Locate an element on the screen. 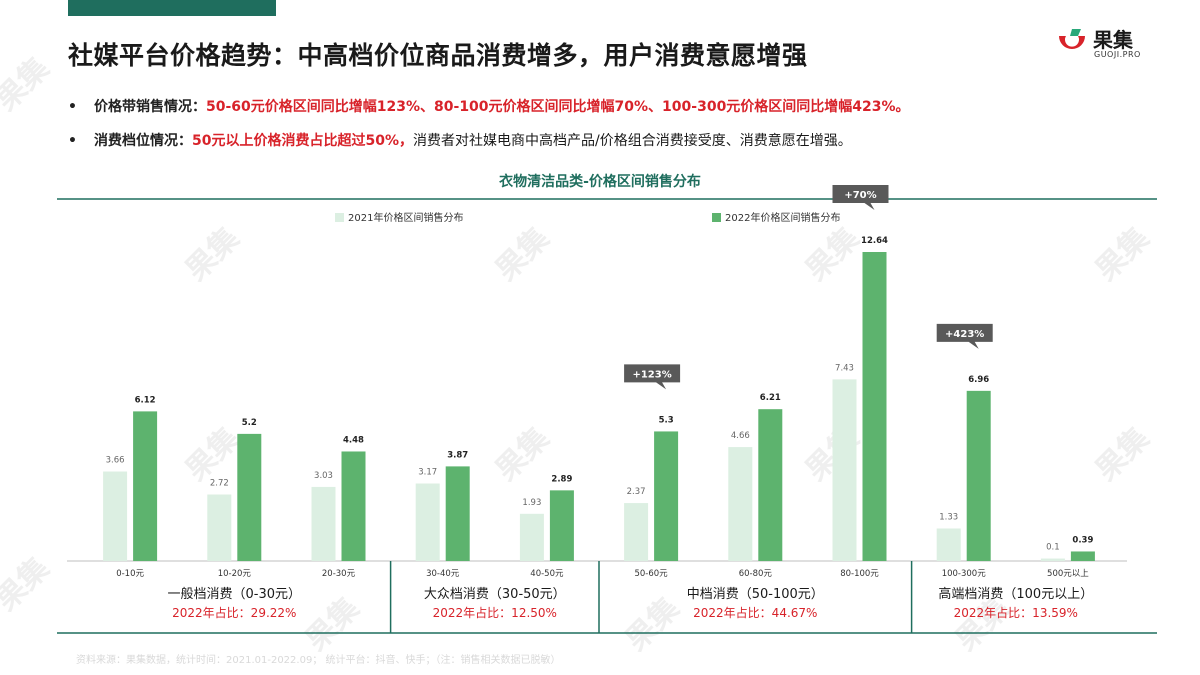 This screenshot has width=1200, height=675. callout-text: +123% is located at coordinates (651, 374).